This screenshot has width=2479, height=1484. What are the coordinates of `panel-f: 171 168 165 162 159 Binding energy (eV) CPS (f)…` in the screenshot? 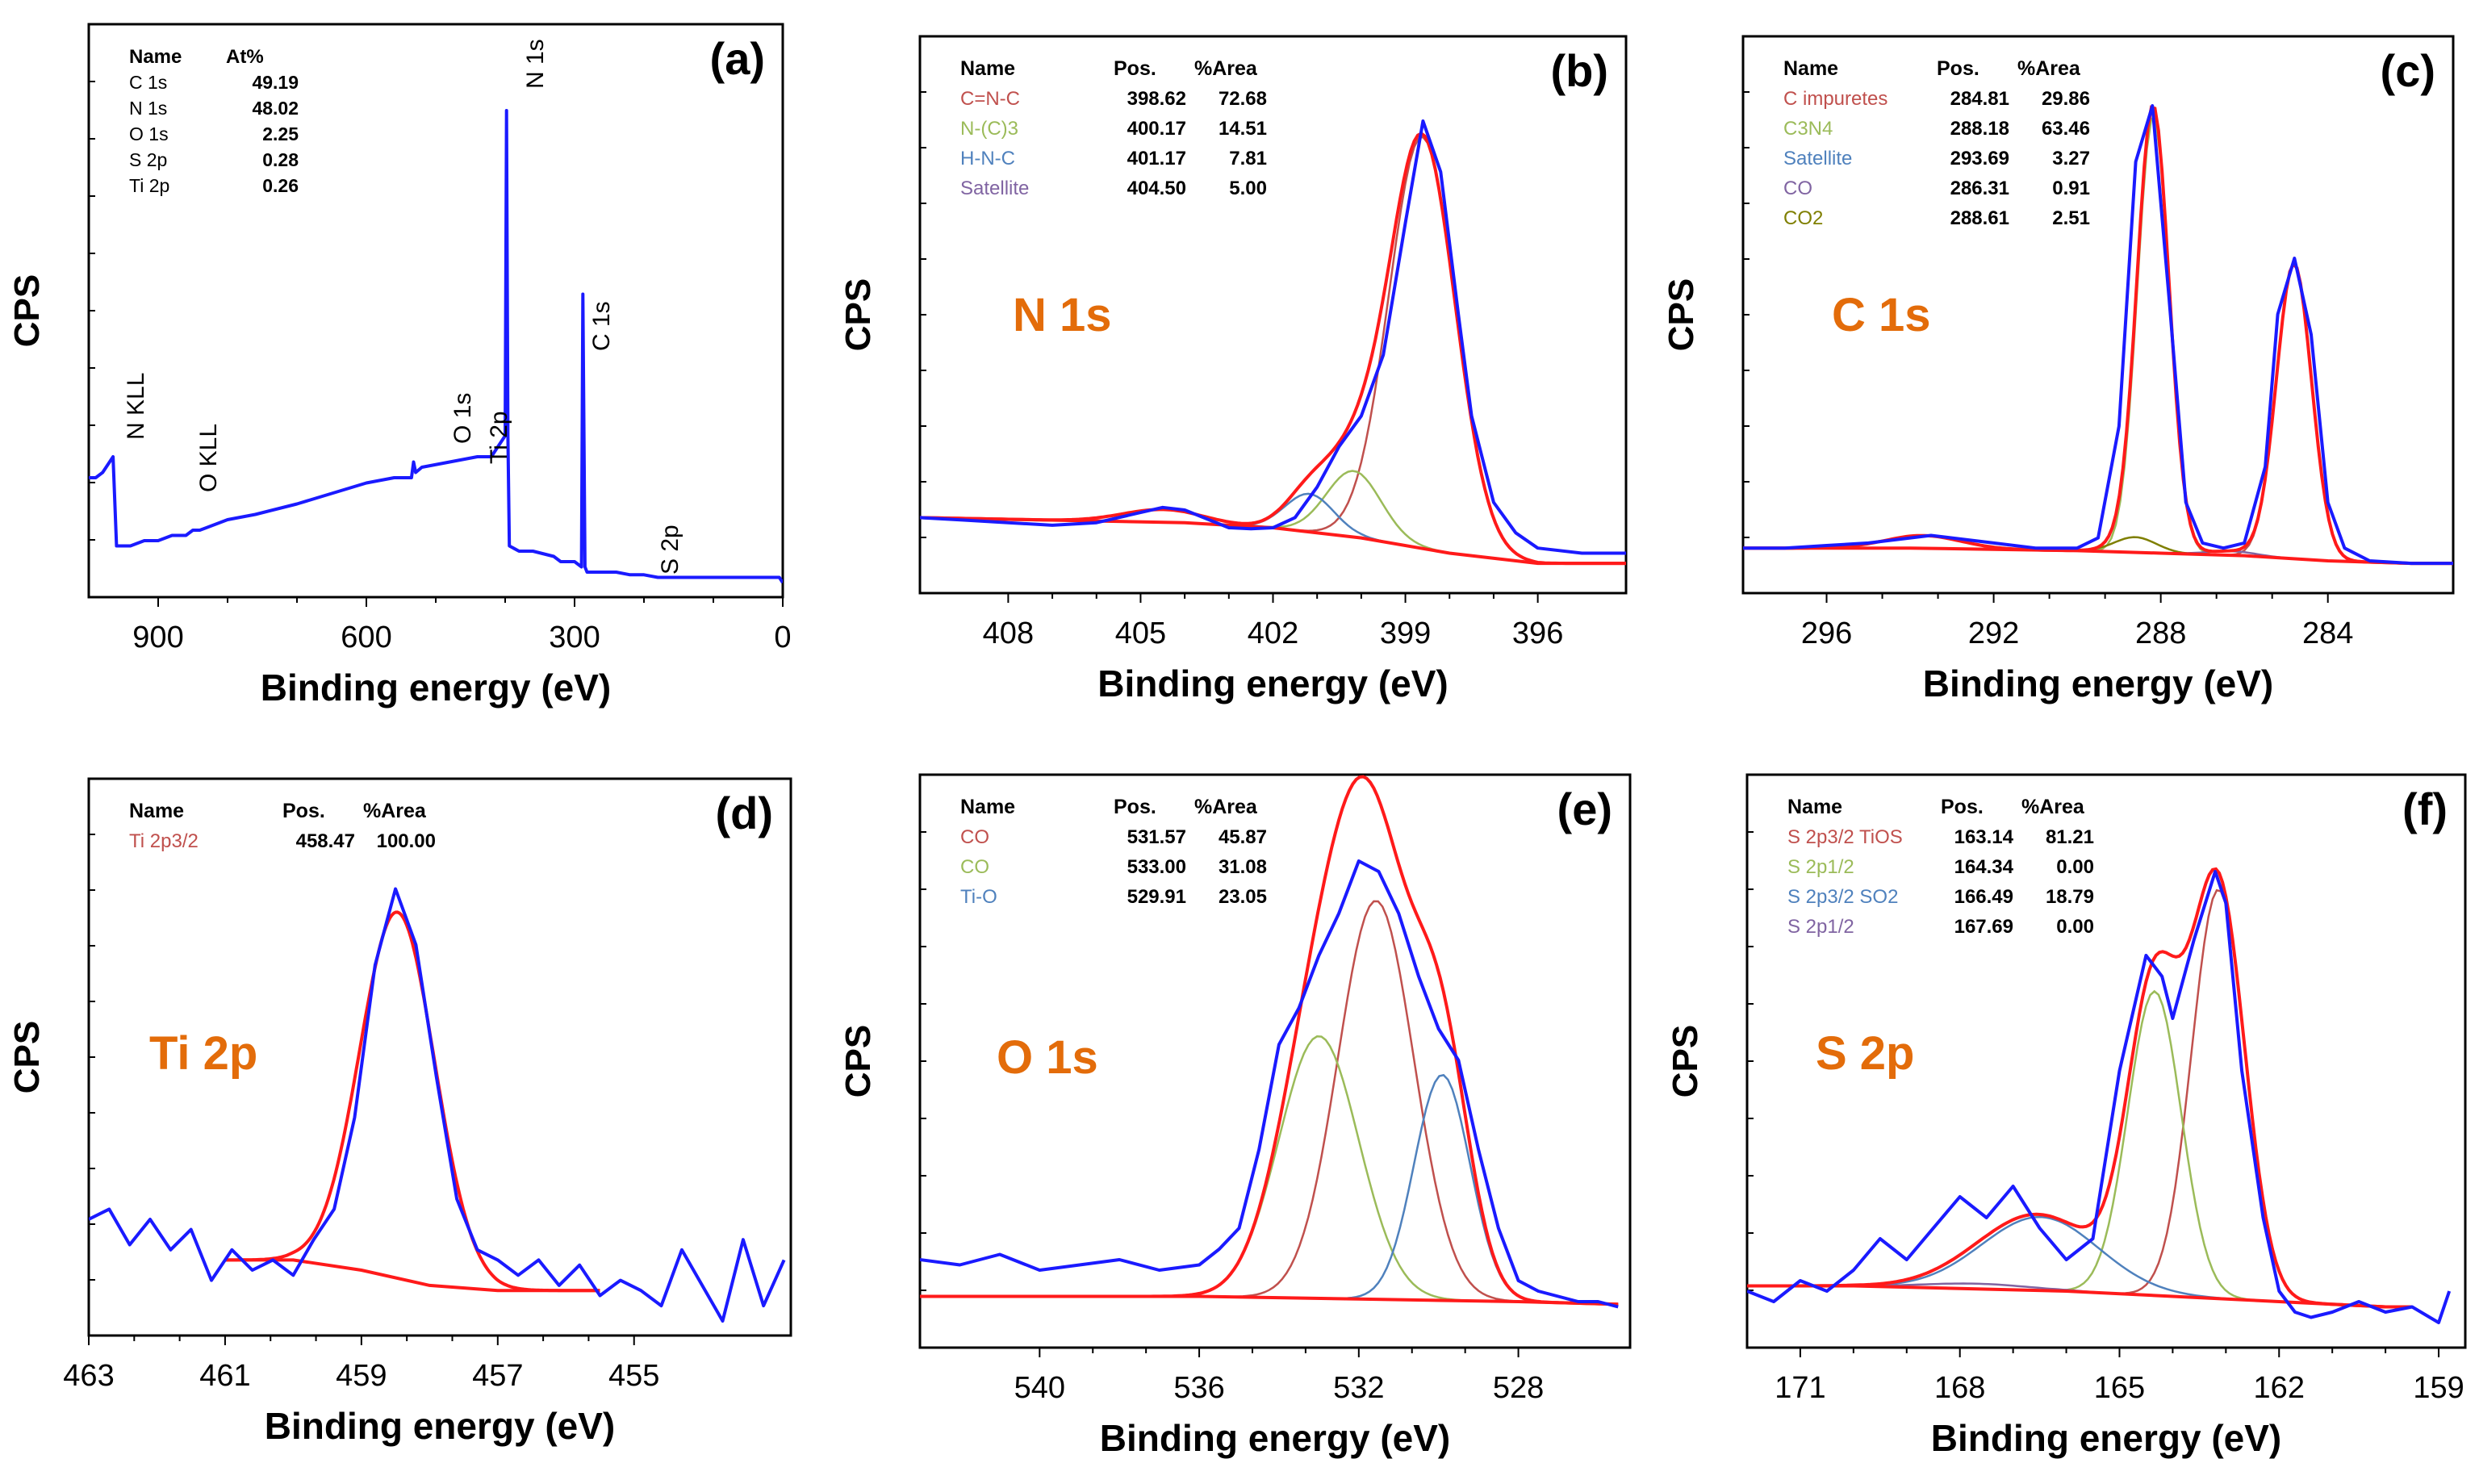 It's located at (2066, 1116).